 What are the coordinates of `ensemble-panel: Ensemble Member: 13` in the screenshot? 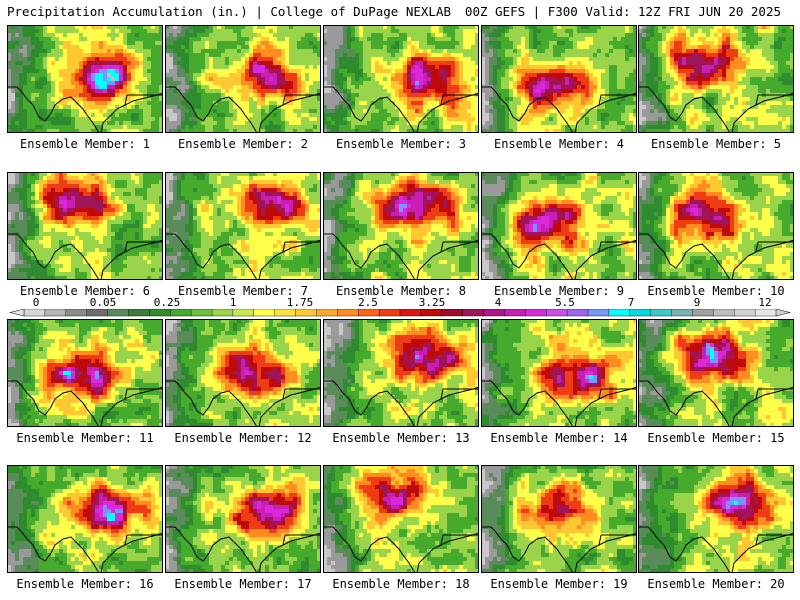 It's located at (401, 384).